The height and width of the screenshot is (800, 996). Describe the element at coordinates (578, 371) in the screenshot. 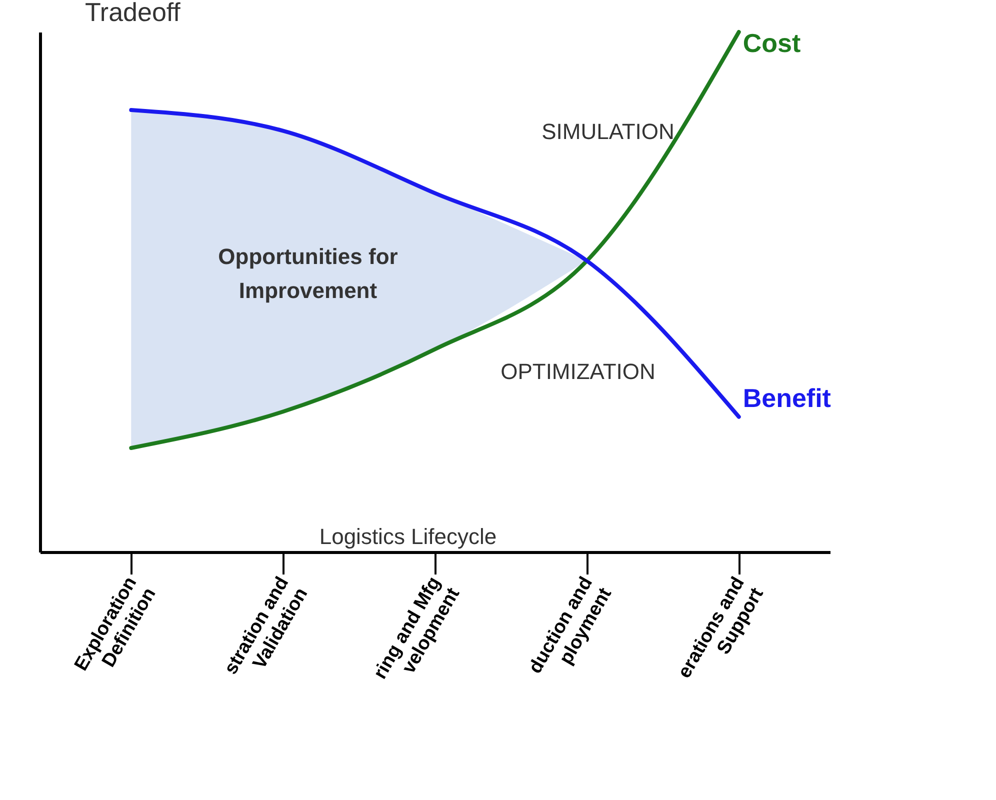

I see `annotation: OPTIMIZATION` at that location.